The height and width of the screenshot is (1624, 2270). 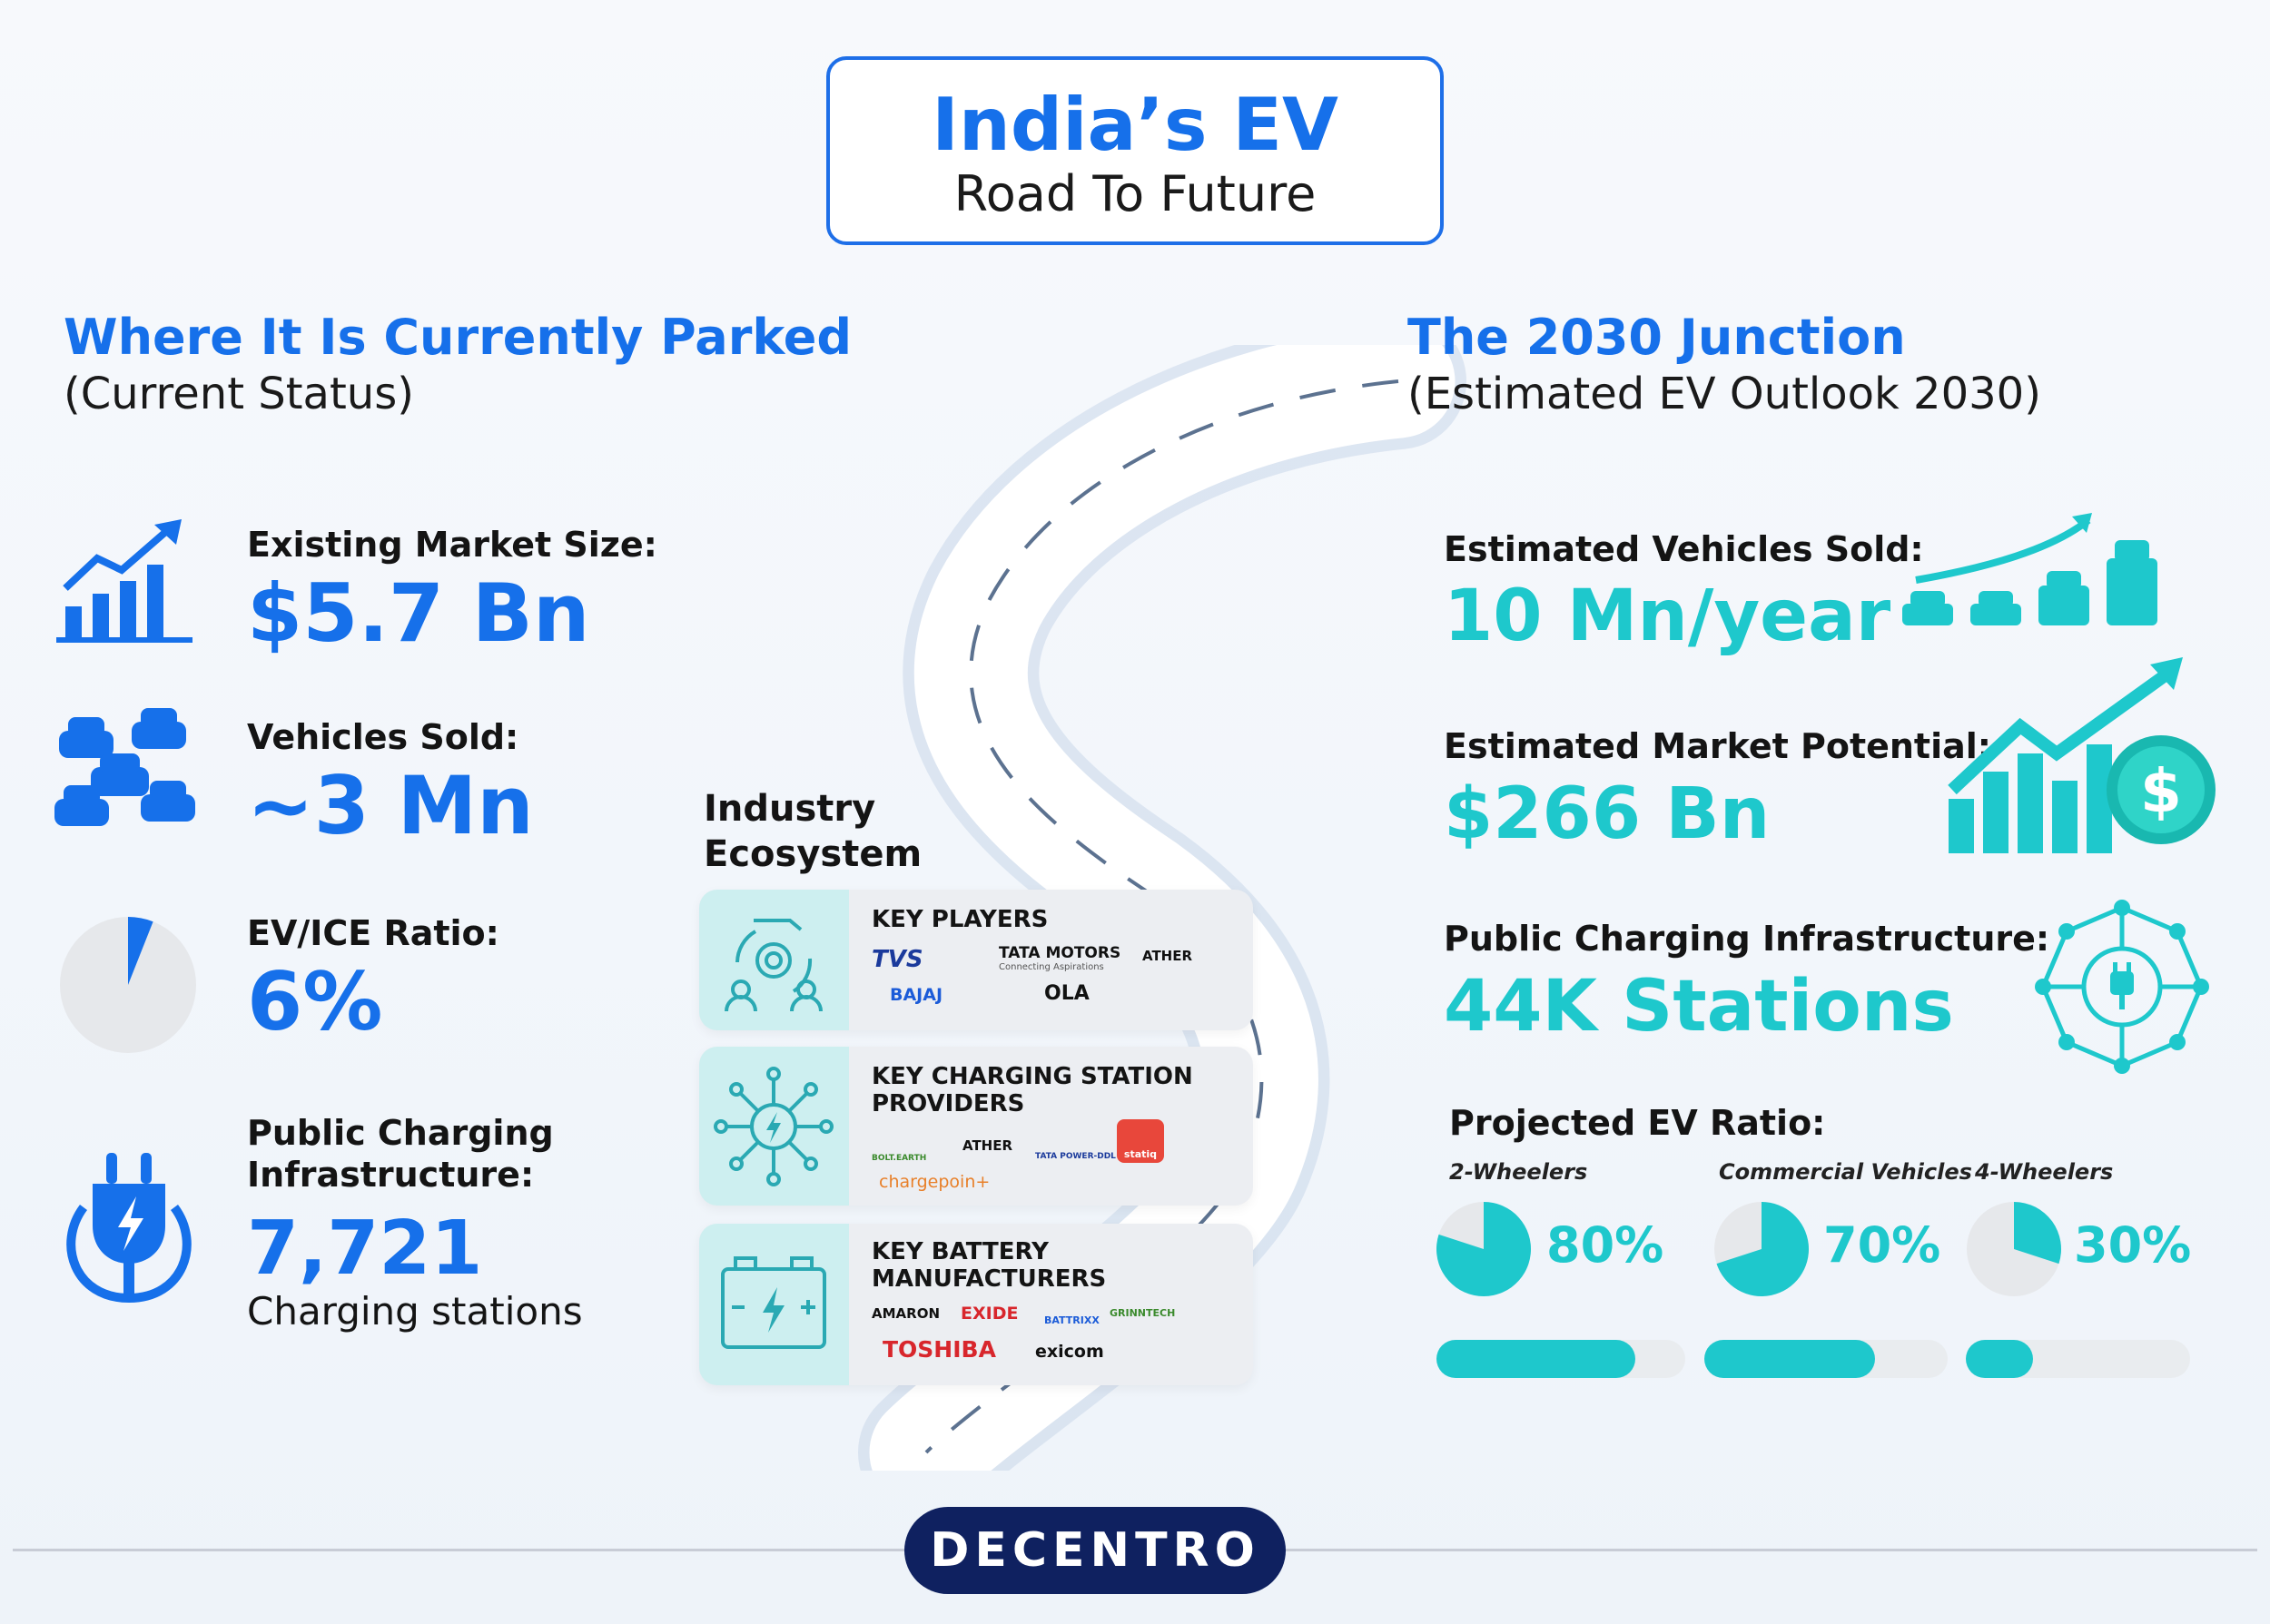 I want to click on current-subheading: (Current Status), so click(x=239, y=394).